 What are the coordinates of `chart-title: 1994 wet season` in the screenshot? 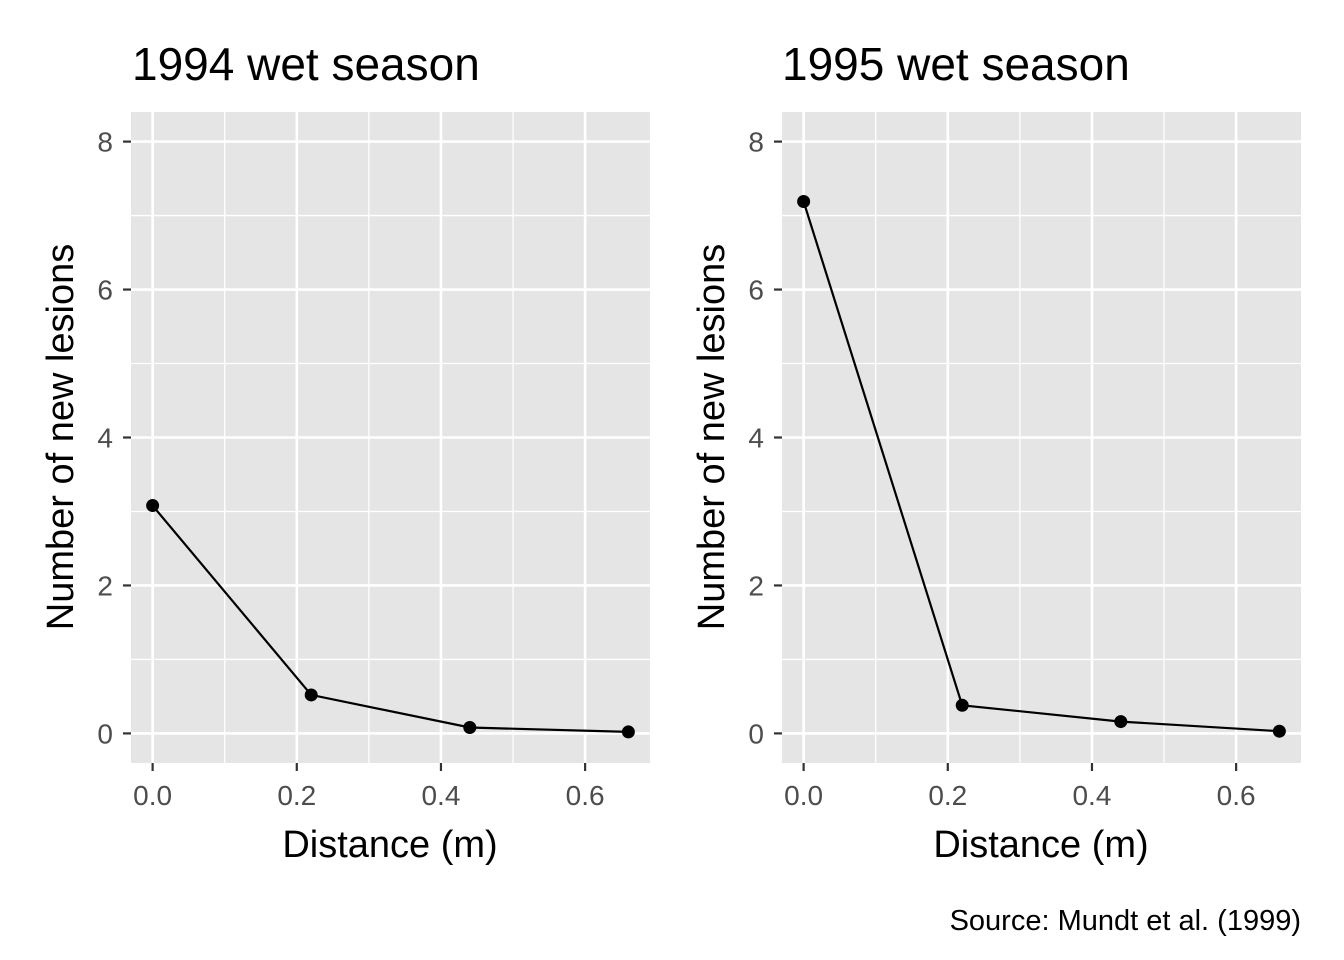 It's located at (306, 64).